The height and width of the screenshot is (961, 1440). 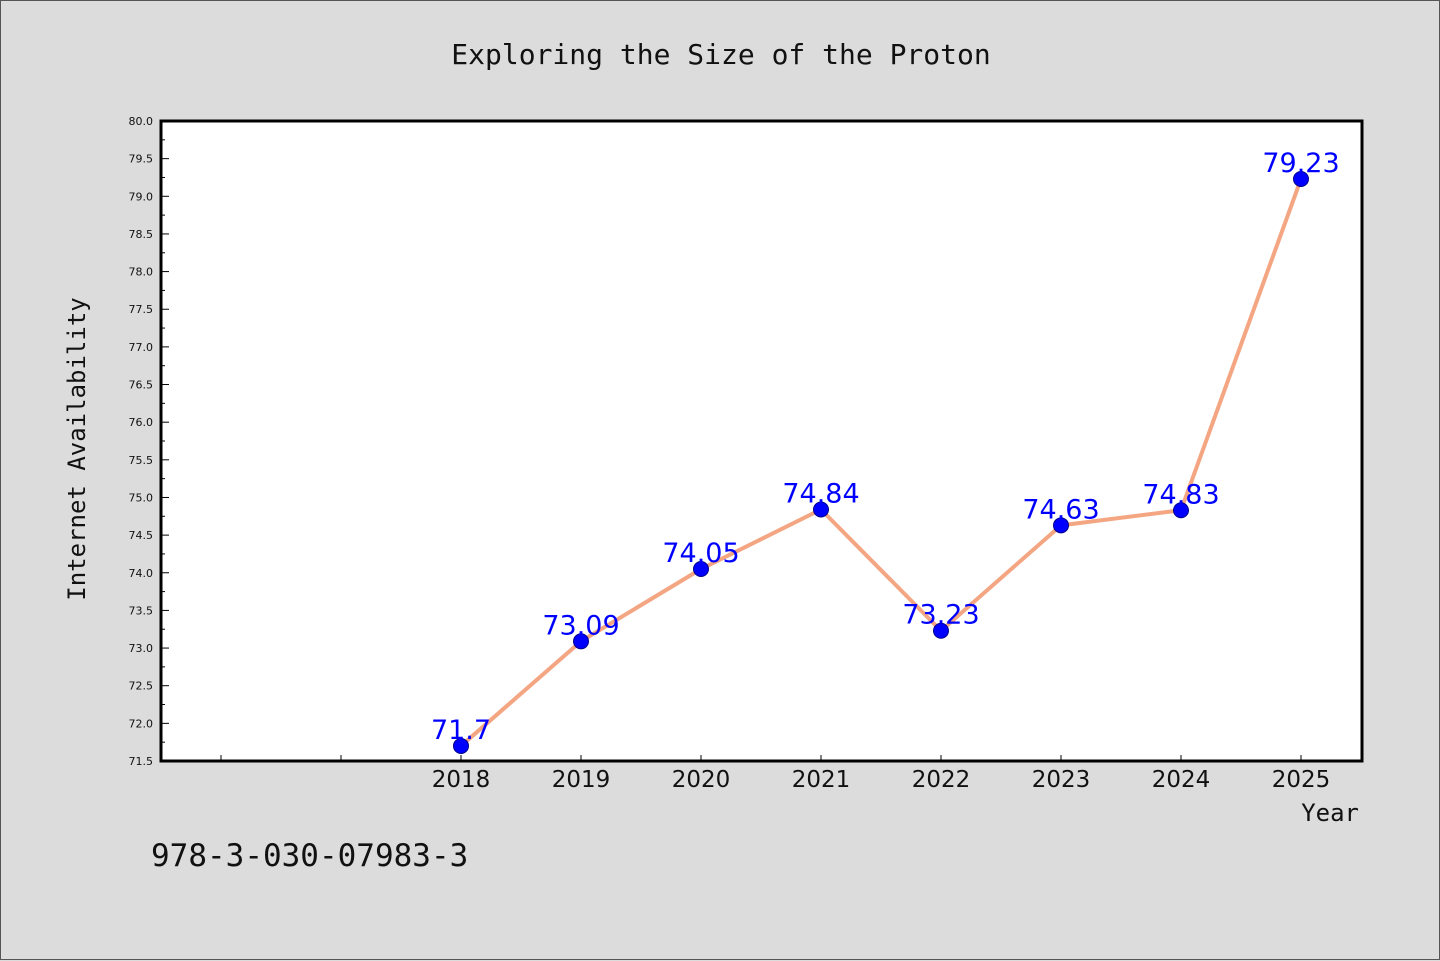 What do you see at coordinates (701, 780) in the screenshot?
I see `x-tick-label: 2020` at bounding box center [701, 780].